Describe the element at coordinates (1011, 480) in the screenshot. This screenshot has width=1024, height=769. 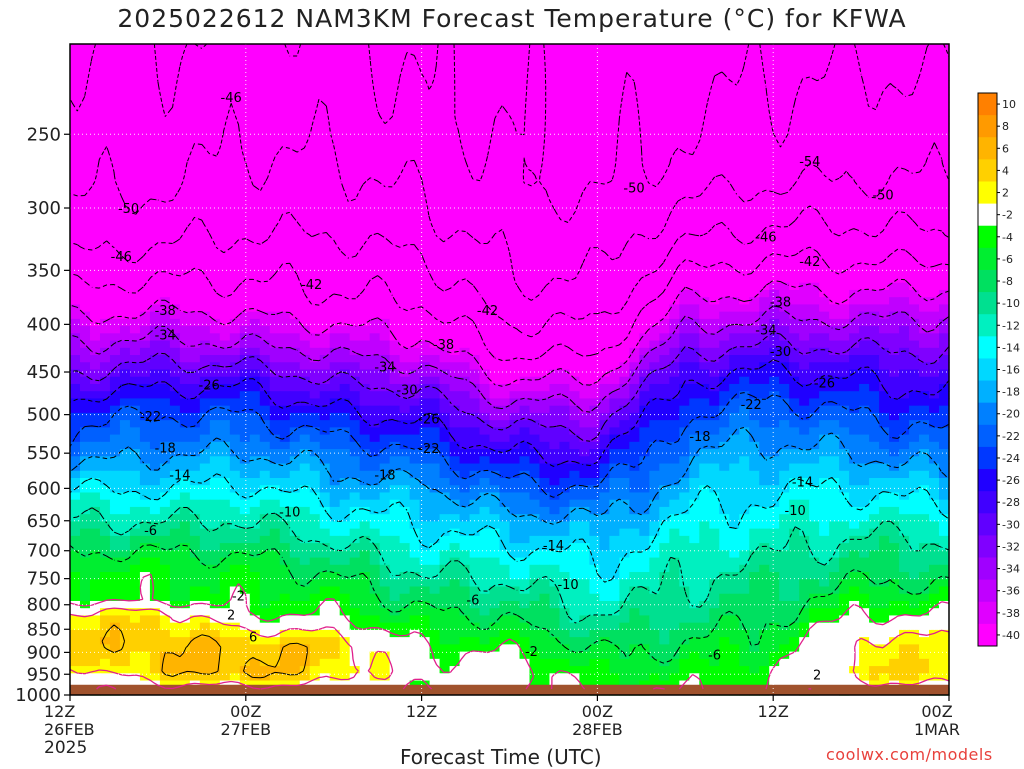
I see `colorbar-label: -26` at that location.